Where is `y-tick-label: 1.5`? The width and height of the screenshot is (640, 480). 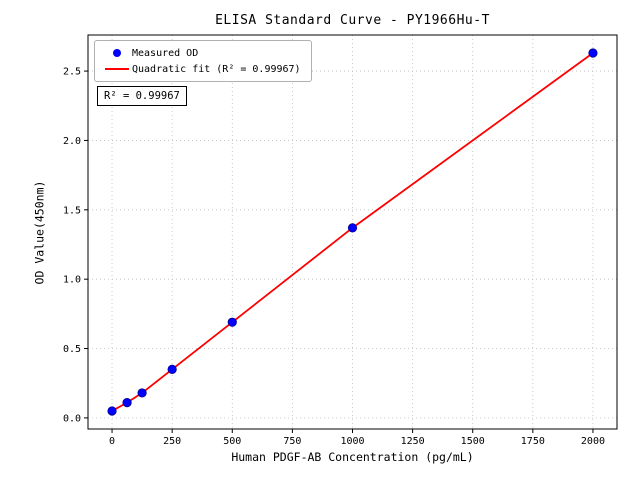 y-tick-label: 1.5 is located at coordinates (72, 210).